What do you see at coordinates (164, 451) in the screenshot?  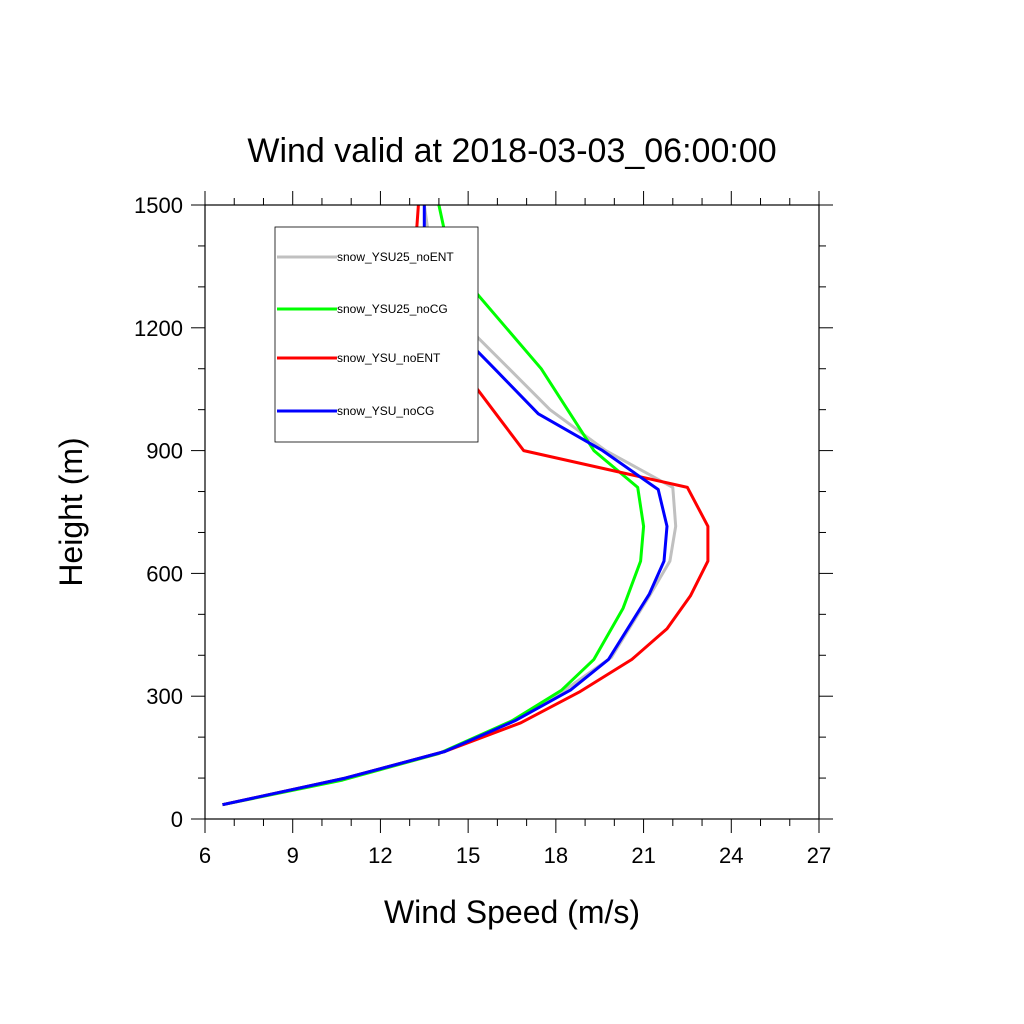 I see `y-tick-label: 900` at bounding box center [164, 451].